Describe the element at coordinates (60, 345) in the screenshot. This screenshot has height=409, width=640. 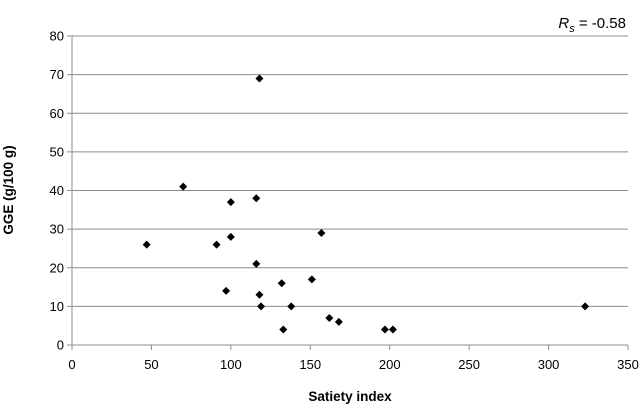
I see `y-tick-label-0: 0` at that location.